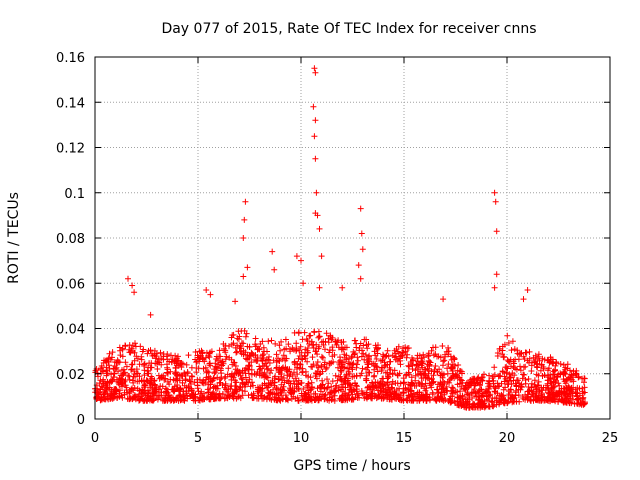  I want to click on y-axis-label: ROTI / TECUs, so click(14, 238).